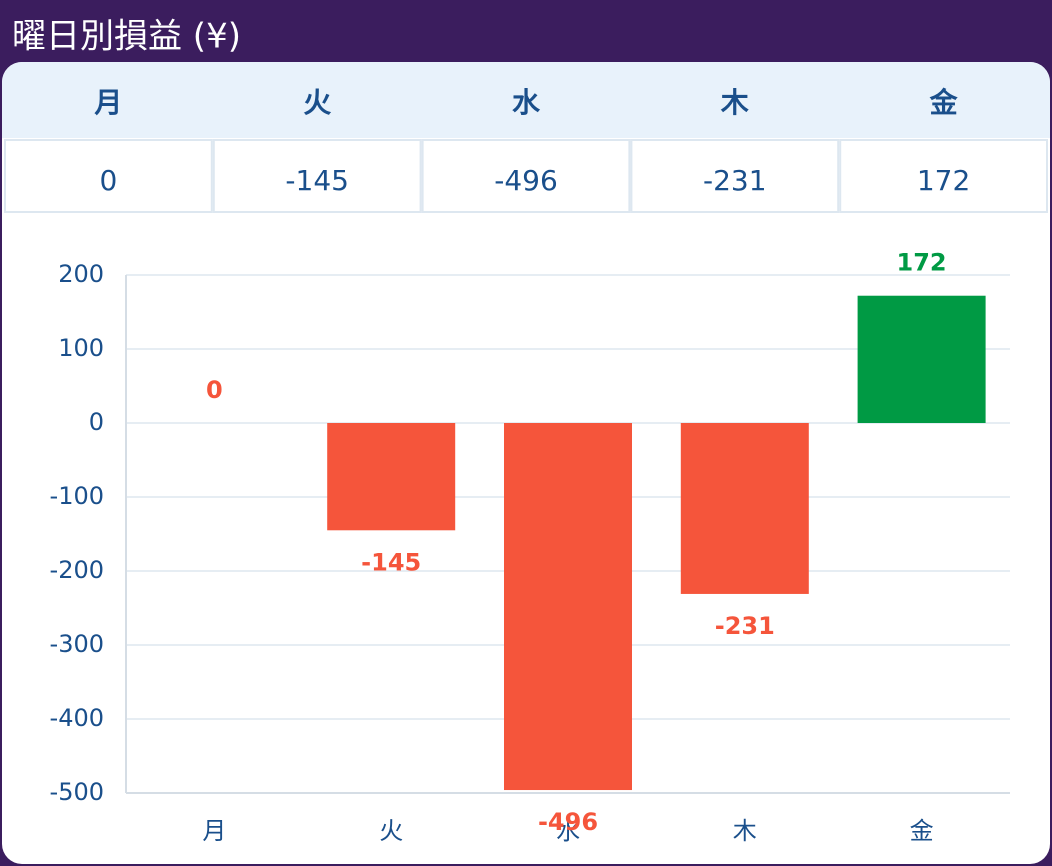 Image resolution: width=1052 pixels, height=866 pixels. Describe the element at coordinates (734, 102) in the screenshot. I see `table-header-cell: 木` at that location.